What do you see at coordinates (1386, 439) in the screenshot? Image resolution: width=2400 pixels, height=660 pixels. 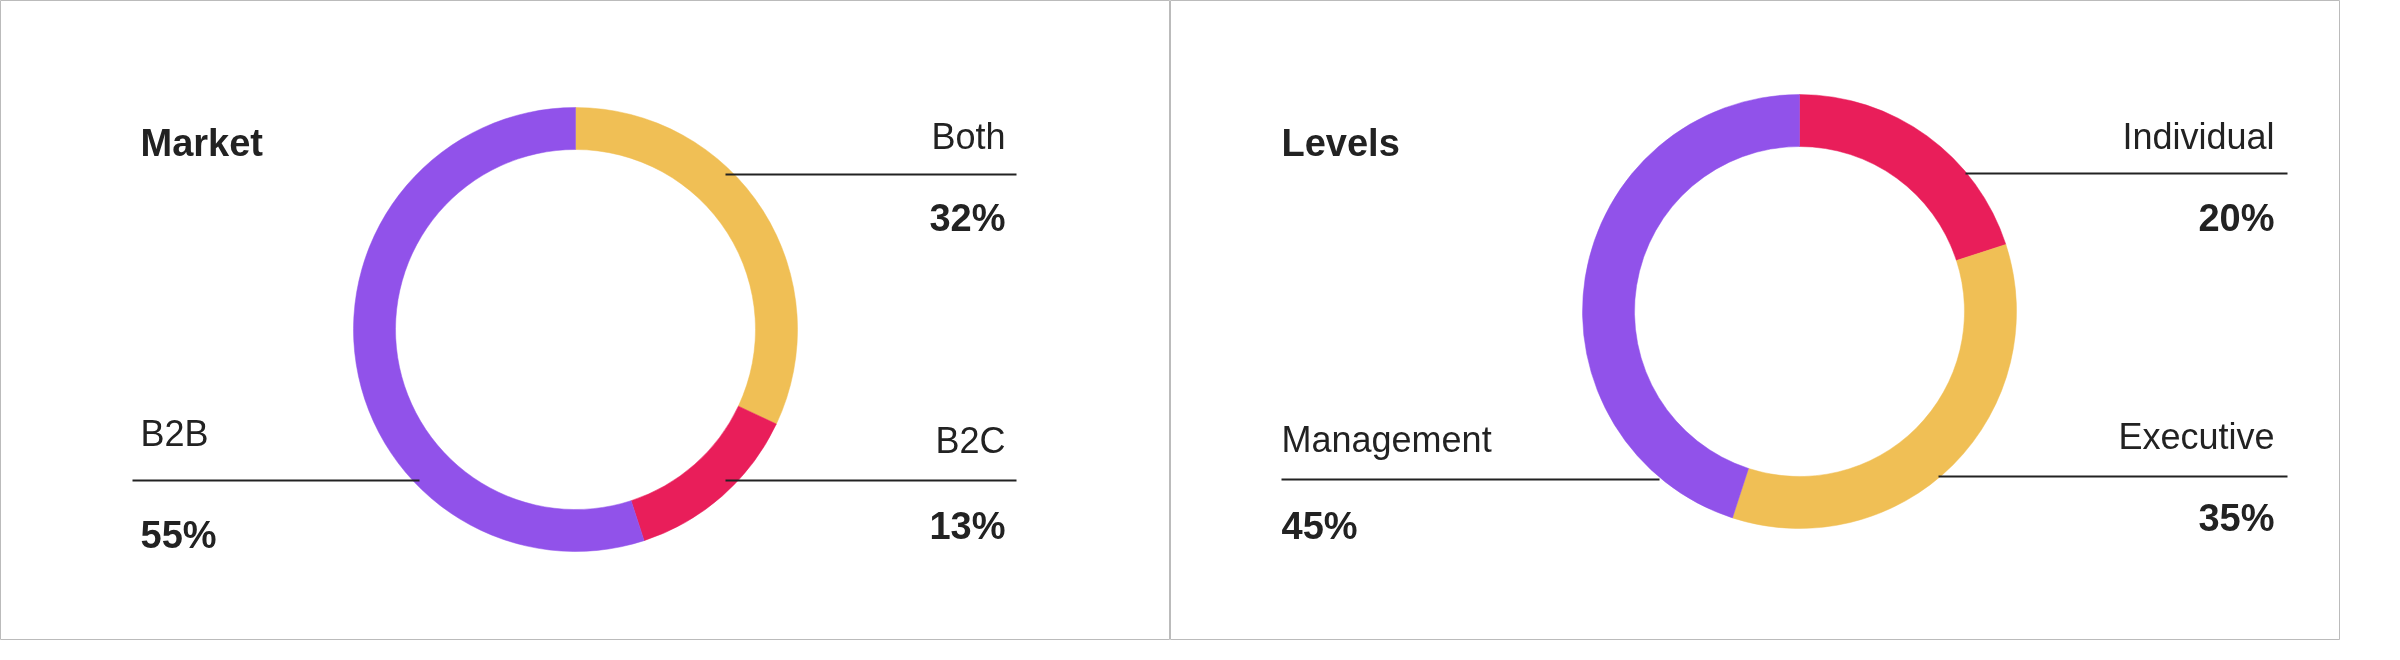 I see `slice-label: Management` at bounding box center [1386, 439].